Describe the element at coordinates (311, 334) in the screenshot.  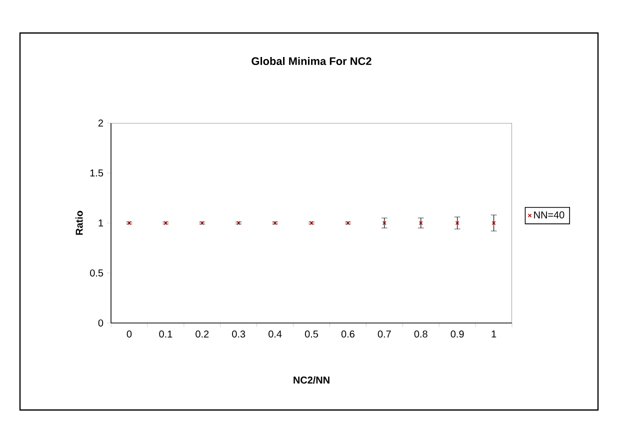
I see `x-tick-label: 0.5` at that location.